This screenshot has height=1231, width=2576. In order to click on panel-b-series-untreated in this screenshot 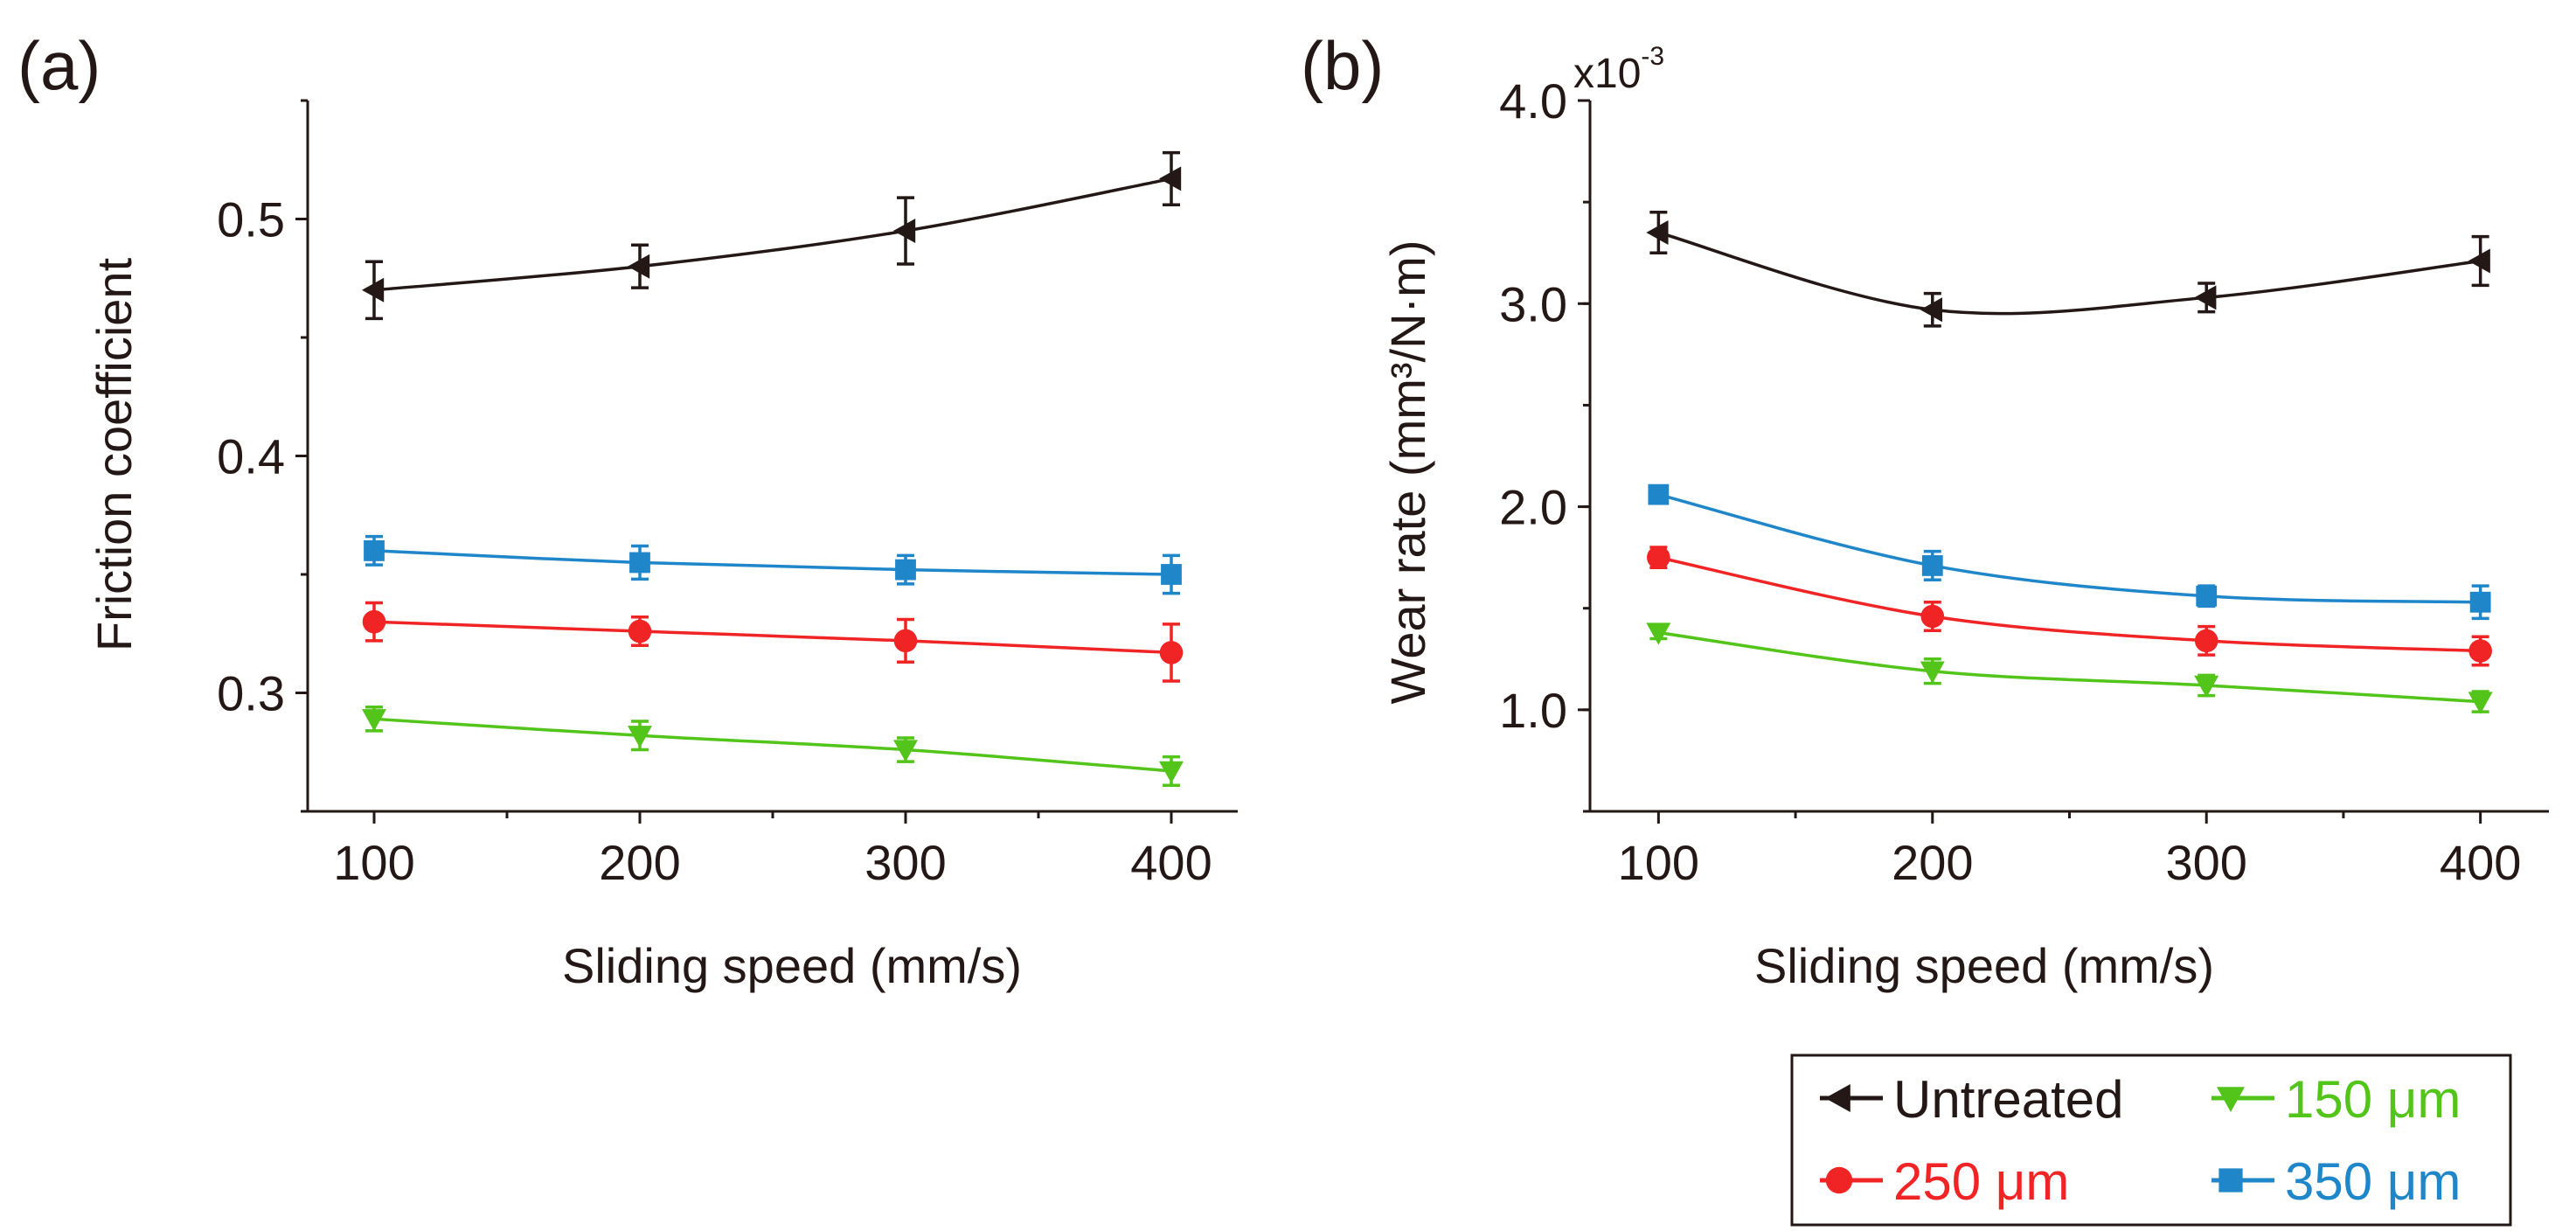, I will do `click(2068, 269)`.